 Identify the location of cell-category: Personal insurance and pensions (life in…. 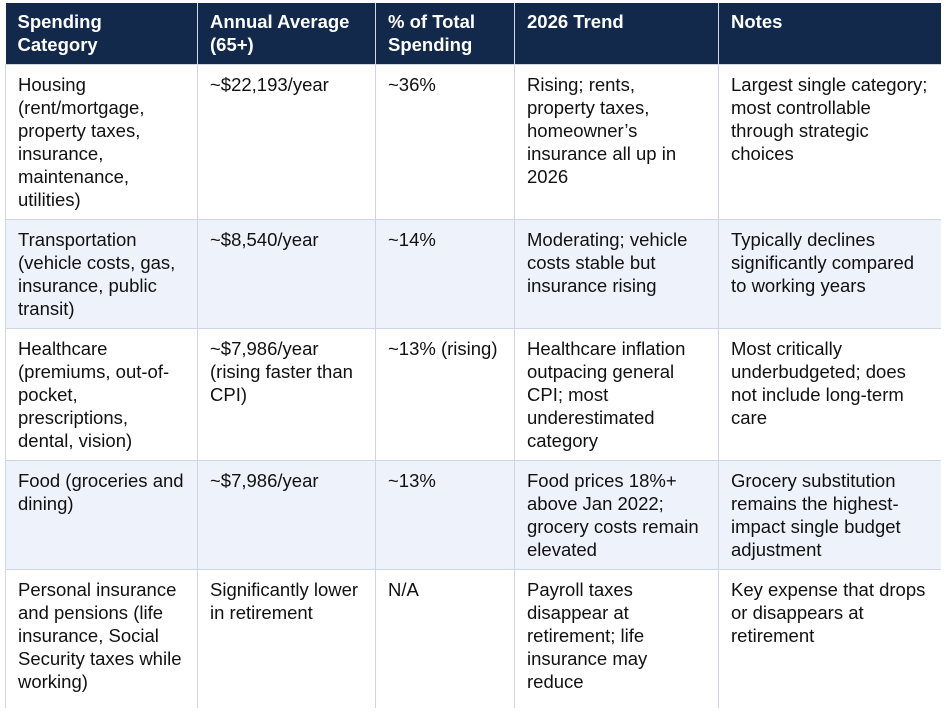
(101, 638).